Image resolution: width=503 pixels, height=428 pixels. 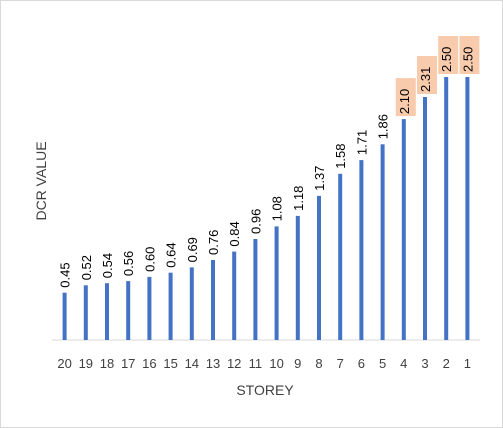 I want to click on data-label-storey-15: 0.64, so click(x=171, y=254).